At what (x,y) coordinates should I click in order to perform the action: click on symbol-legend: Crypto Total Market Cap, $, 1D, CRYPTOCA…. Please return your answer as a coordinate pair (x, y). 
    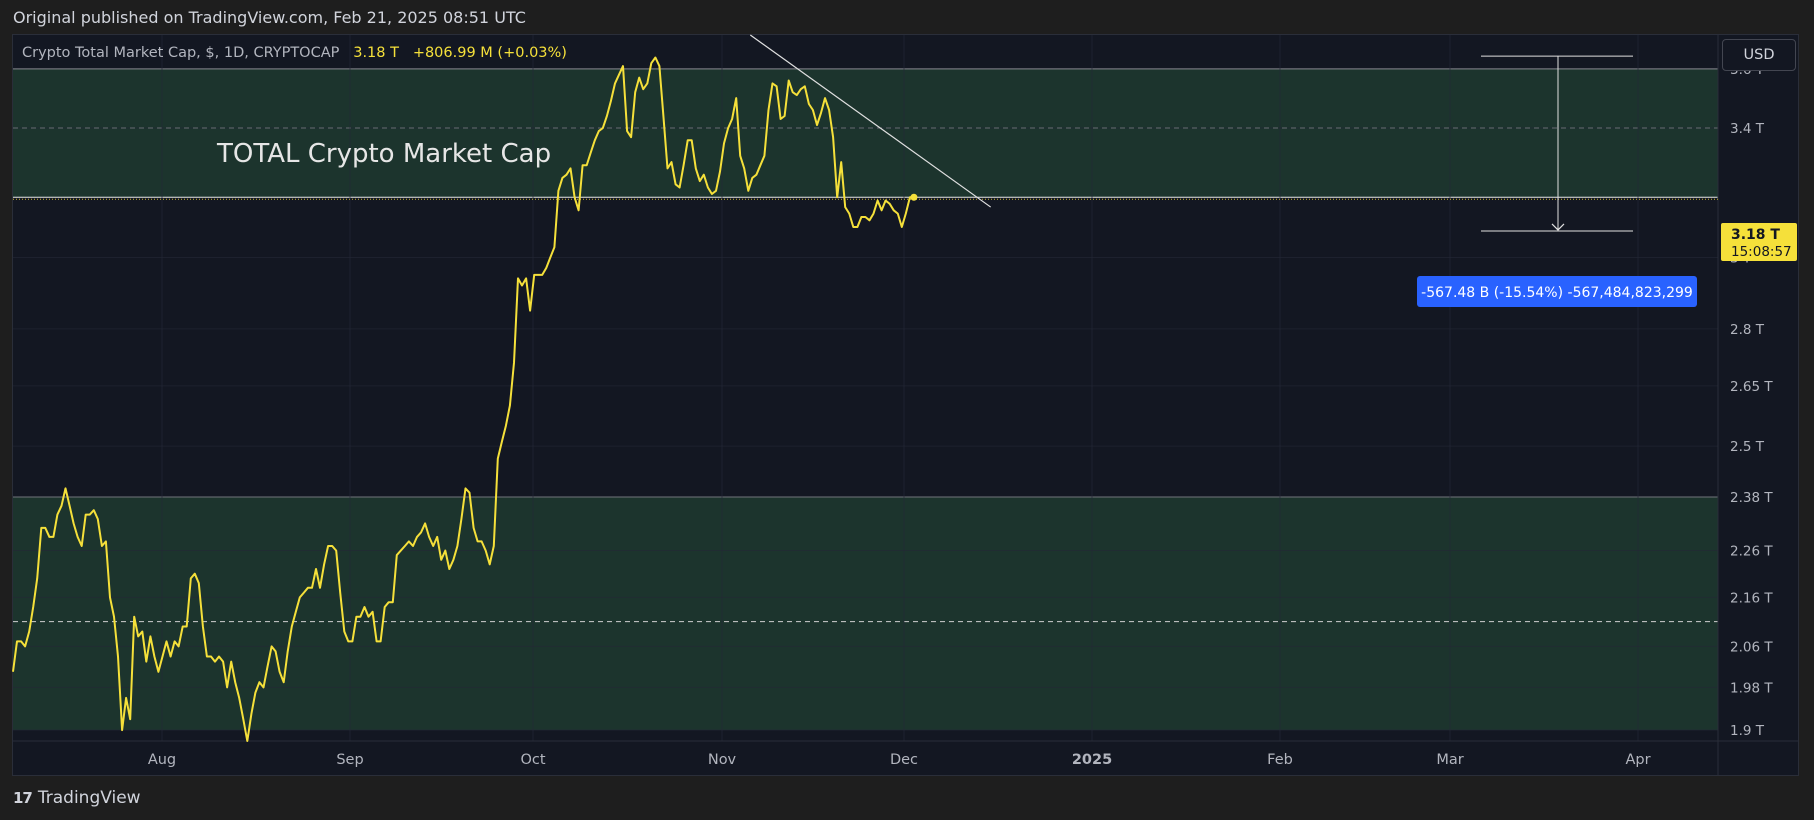
    Looking at the image, I should click on (294, 53).